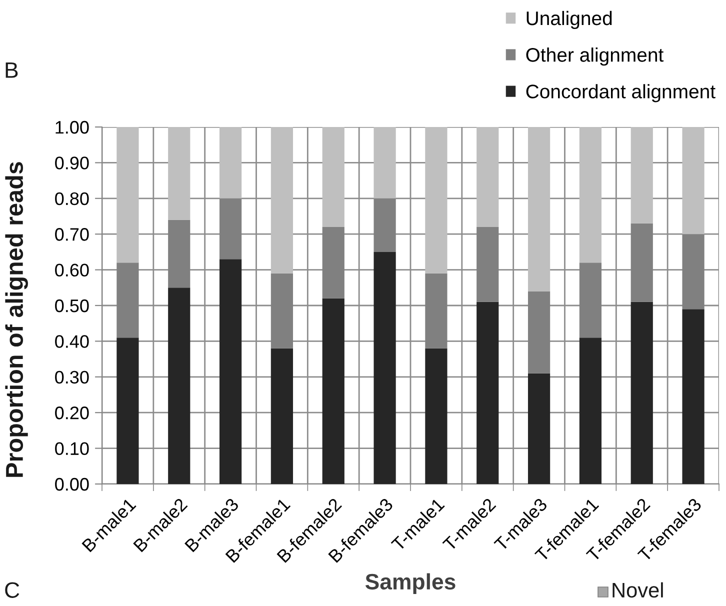  Describe the element at coordinates (72, 413) in the screenshot. I see `y-tick-label: 0.20` at that location.